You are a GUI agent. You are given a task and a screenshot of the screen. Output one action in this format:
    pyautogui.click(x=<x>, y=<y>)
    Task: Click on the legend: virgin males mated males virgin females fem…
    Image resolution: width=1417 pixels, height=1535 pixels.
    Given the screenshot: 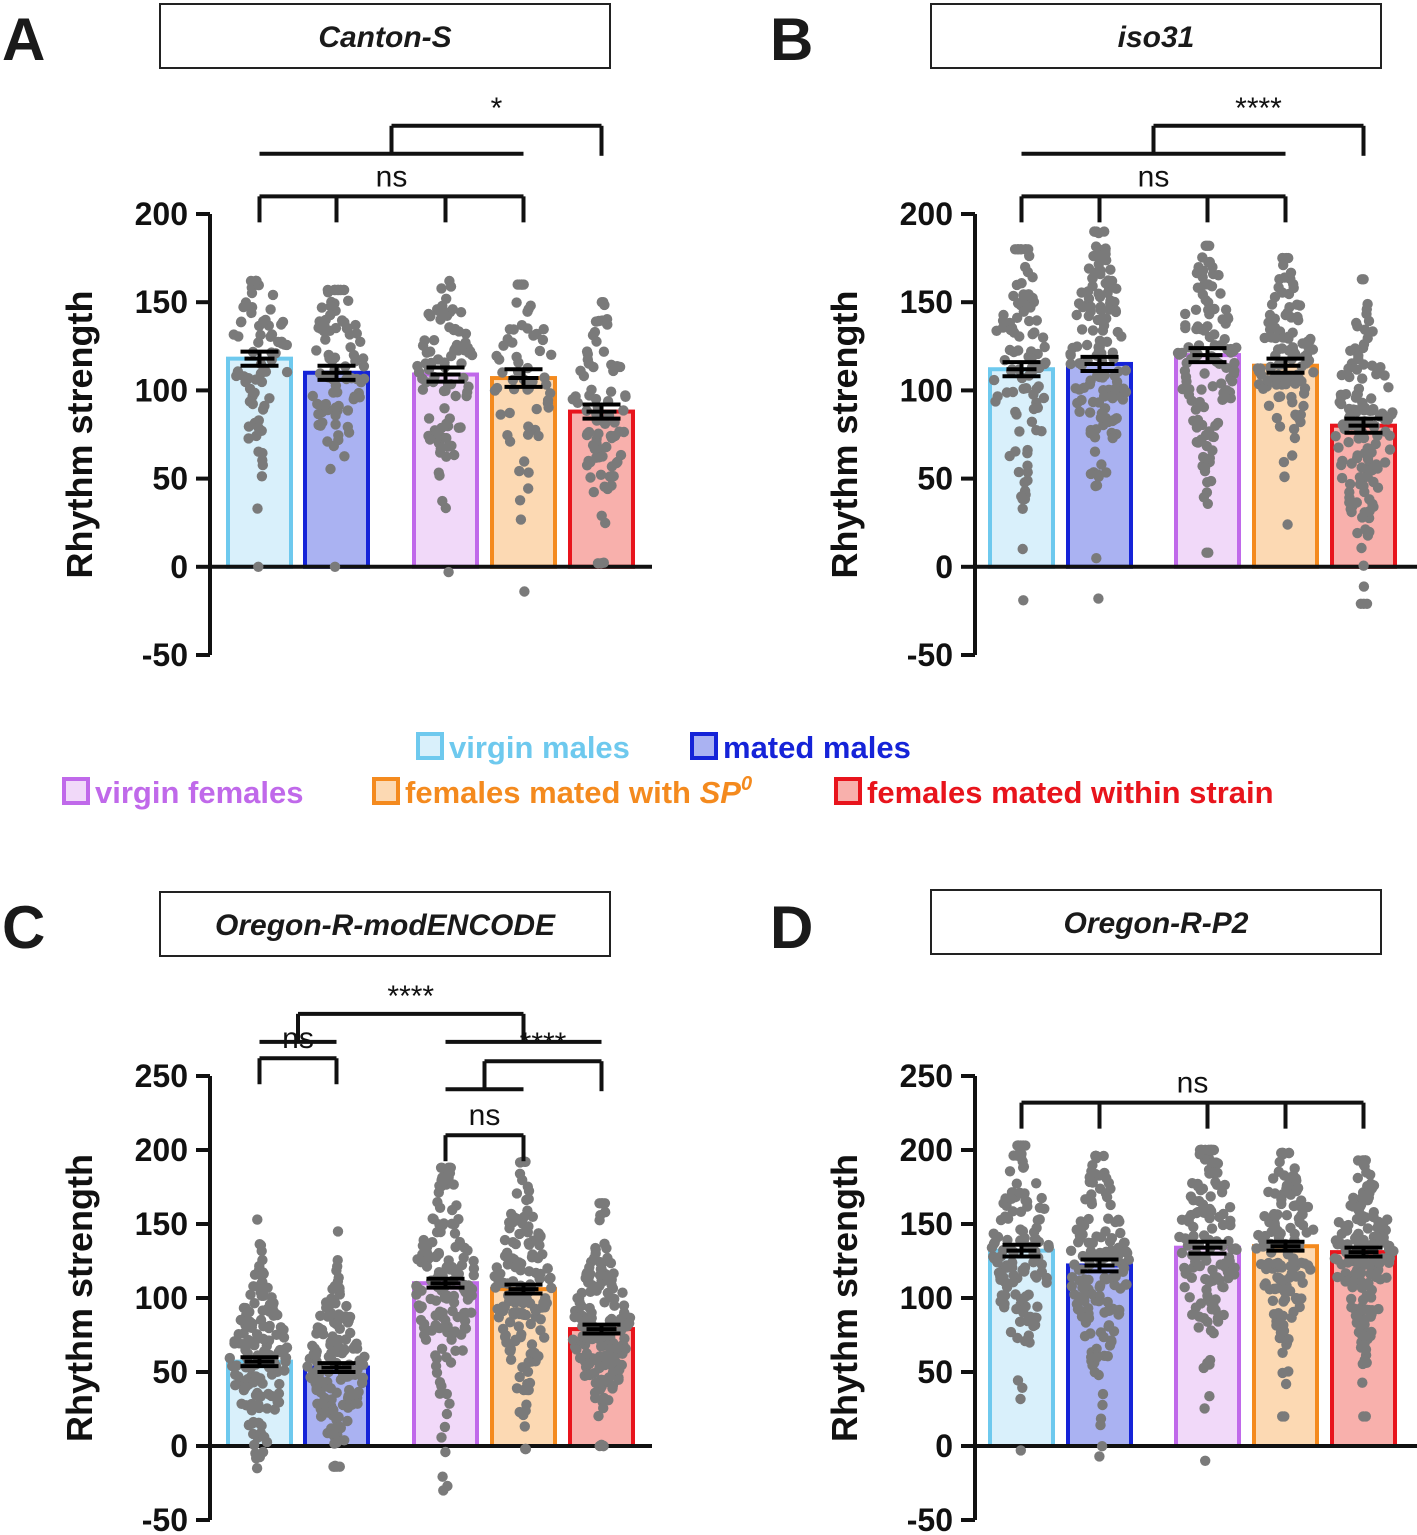 What is the action you would take?
    pyautogui.click(x=668, y=770)
    